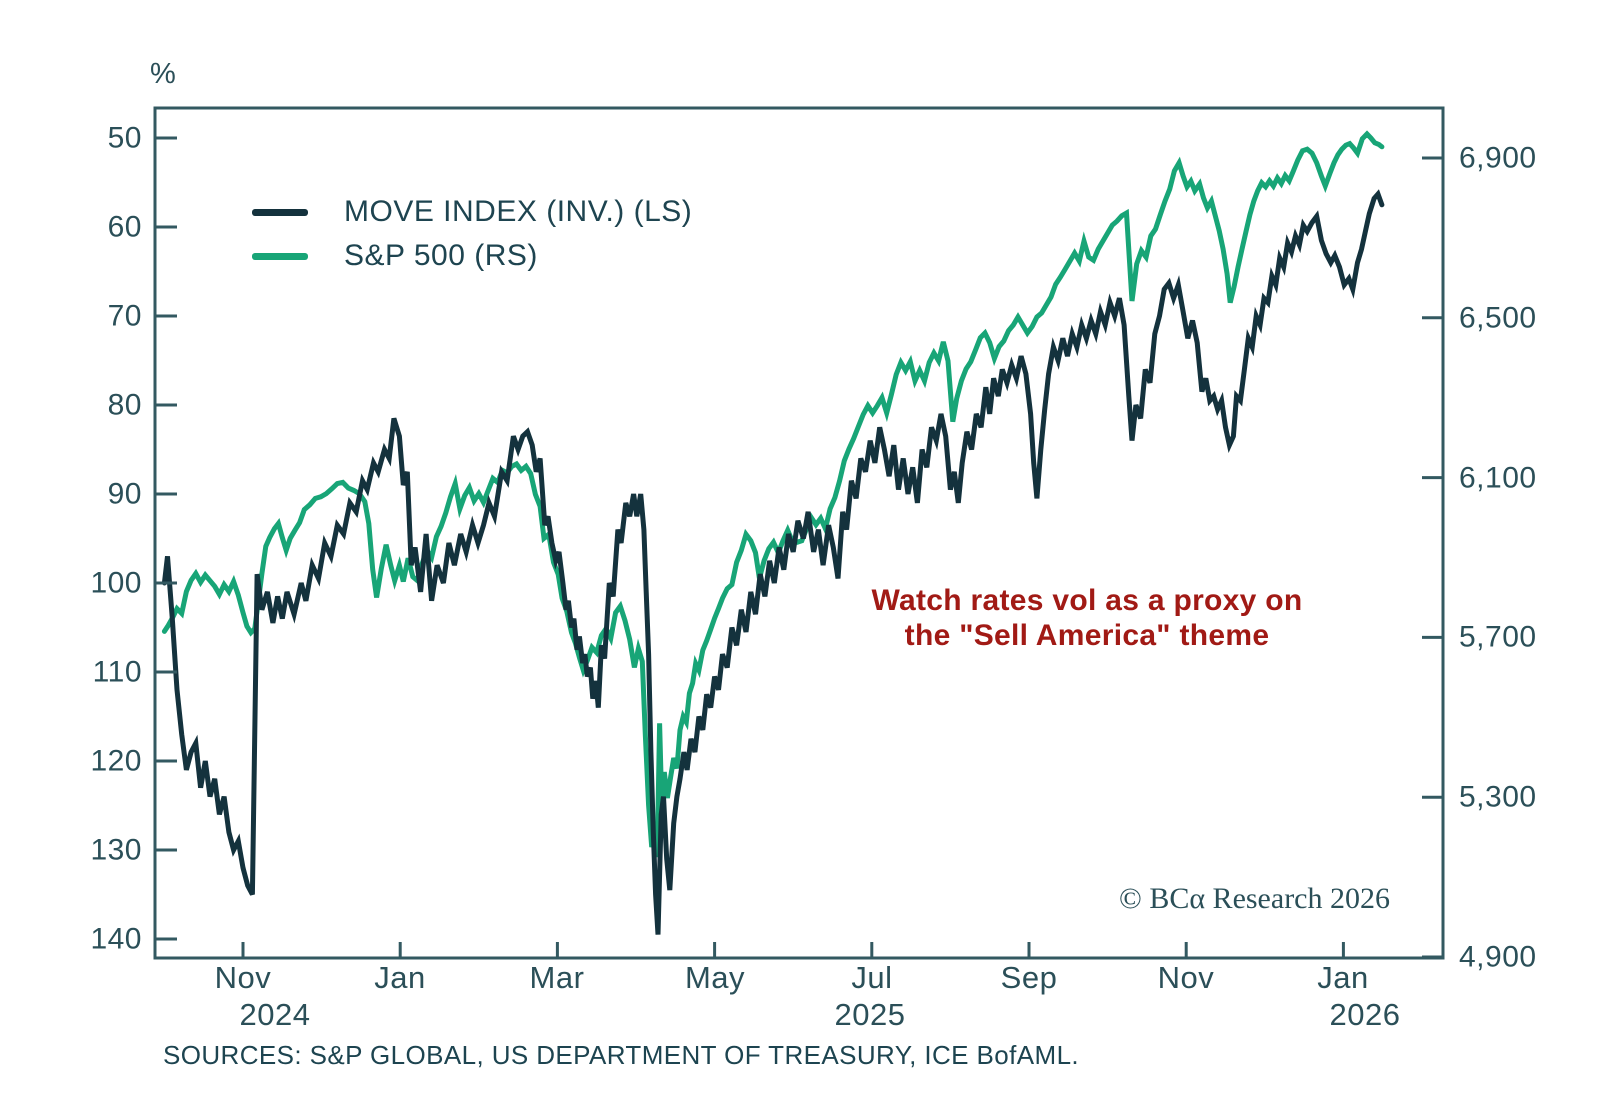 The height and width of the screenshot is (1107, 1600). Describe the element at coordinates (116, 939) in the screenshot. I see `left-tick-label: 140` at that location.